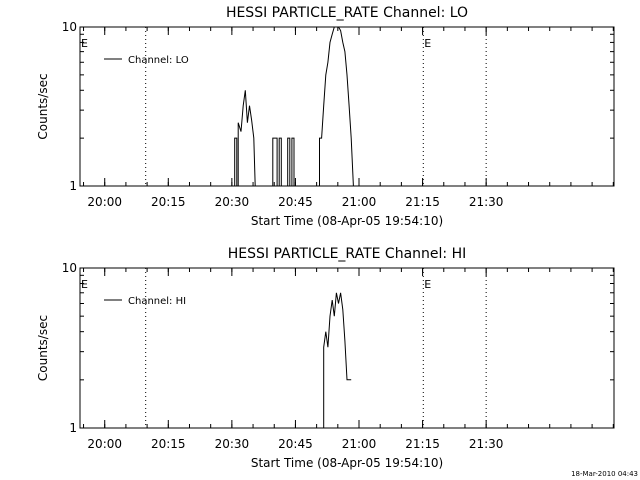  What do you see at coordinates (158, 60) in the screenshot?
I see `legend-label: Channel: LO` at bounding box center [158, 60].